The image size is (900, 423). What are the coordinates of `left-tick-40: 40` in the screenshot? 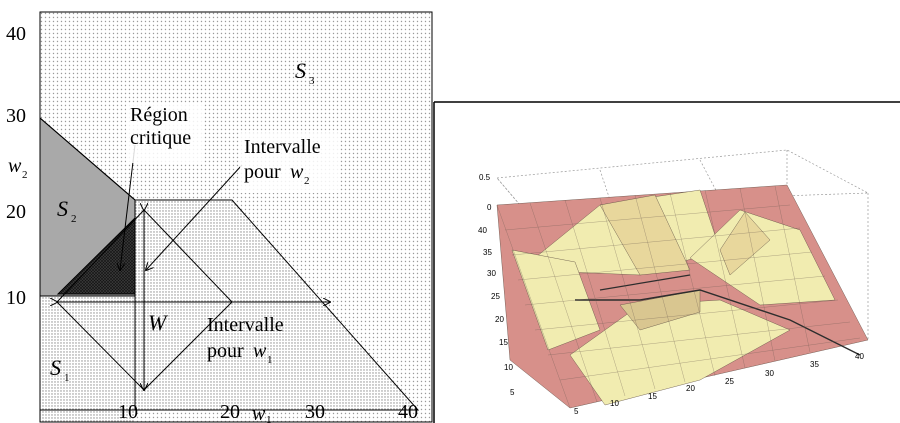 It's located at (482, 230).